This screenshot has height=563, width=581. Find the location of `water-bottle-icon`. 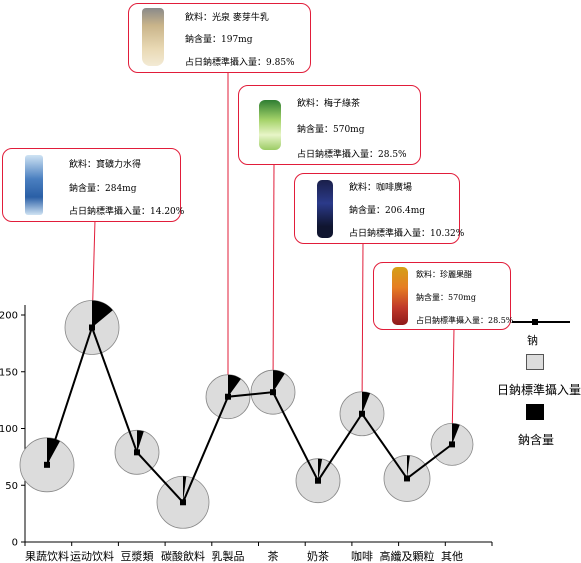

water-bottle-icon is located at coordinates (34, 185).